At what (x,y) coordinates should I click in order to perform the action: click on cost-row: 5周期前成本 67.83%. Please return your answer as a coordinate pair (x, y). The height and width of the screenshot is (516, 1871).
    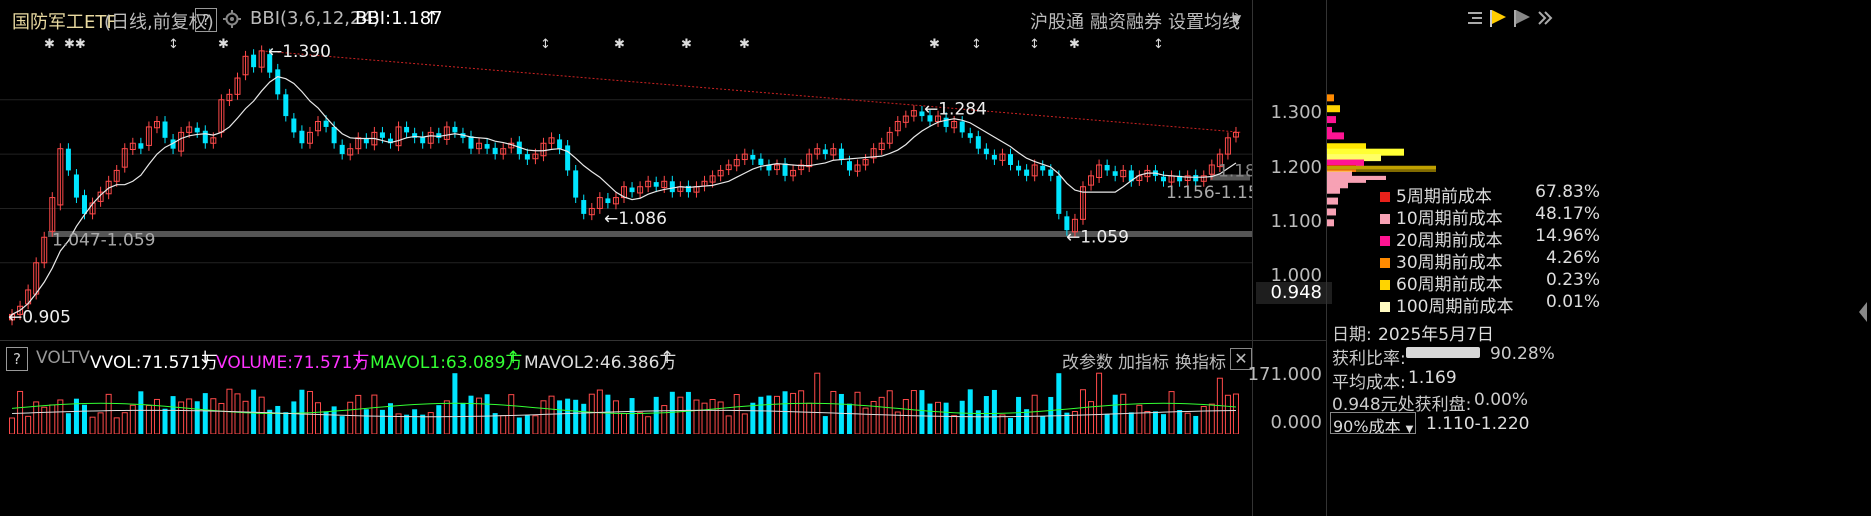
    Looking at the image, I should click on (1490, 194).